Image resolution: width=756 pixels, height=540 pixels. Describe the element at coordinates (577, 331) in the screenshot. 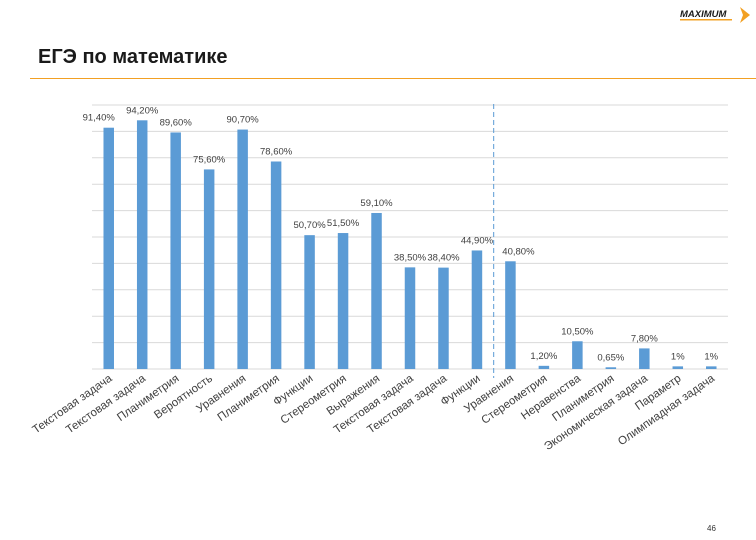

I see `data-label: 10,50%` at that location.